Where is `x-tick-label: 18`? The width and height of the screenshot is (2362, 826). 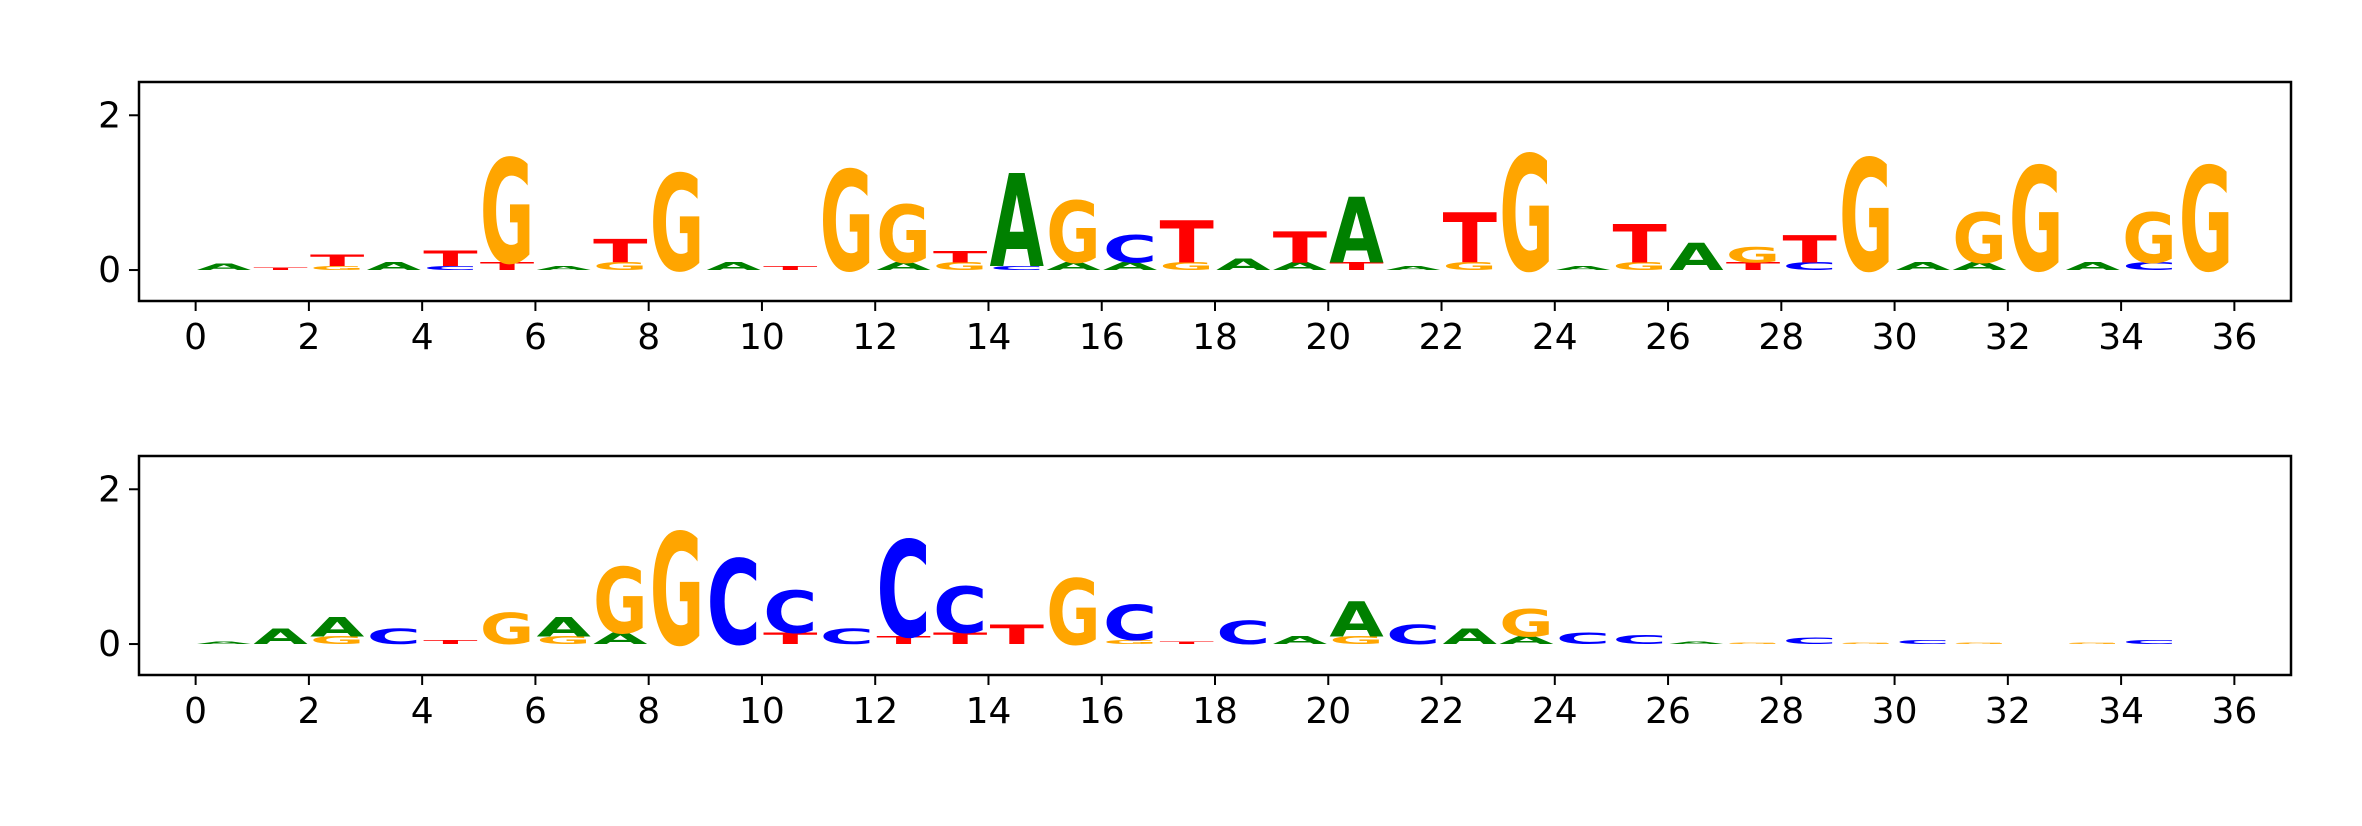 x-tick-label: 18 is located at coordinates (1215, 337).